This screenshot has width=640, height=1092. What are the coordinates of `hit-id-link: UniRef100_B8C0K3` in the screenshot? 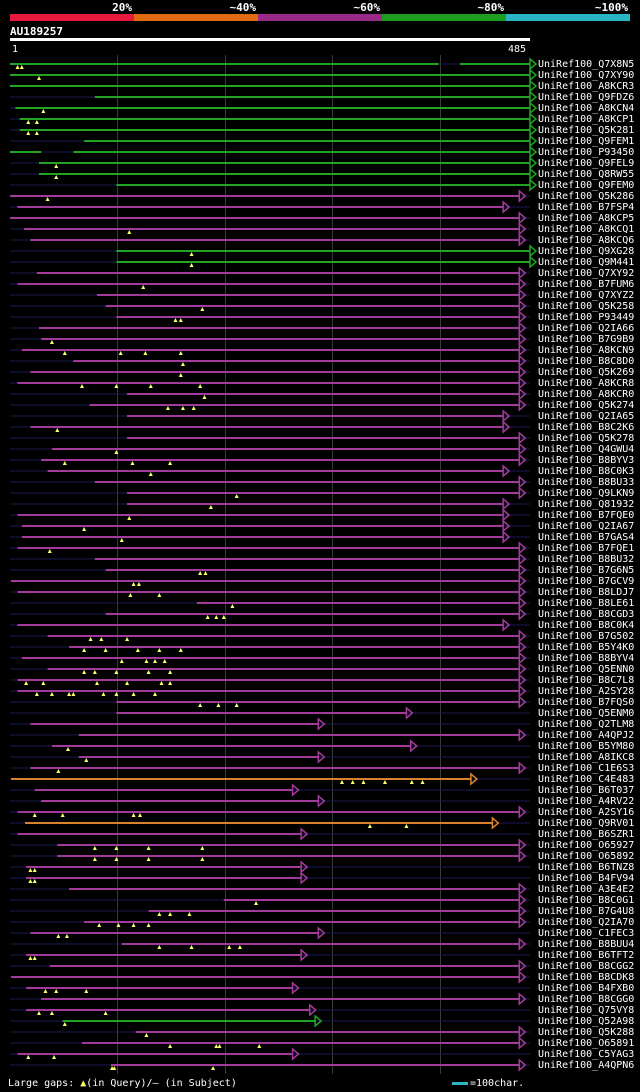 It's located at (586, 471).